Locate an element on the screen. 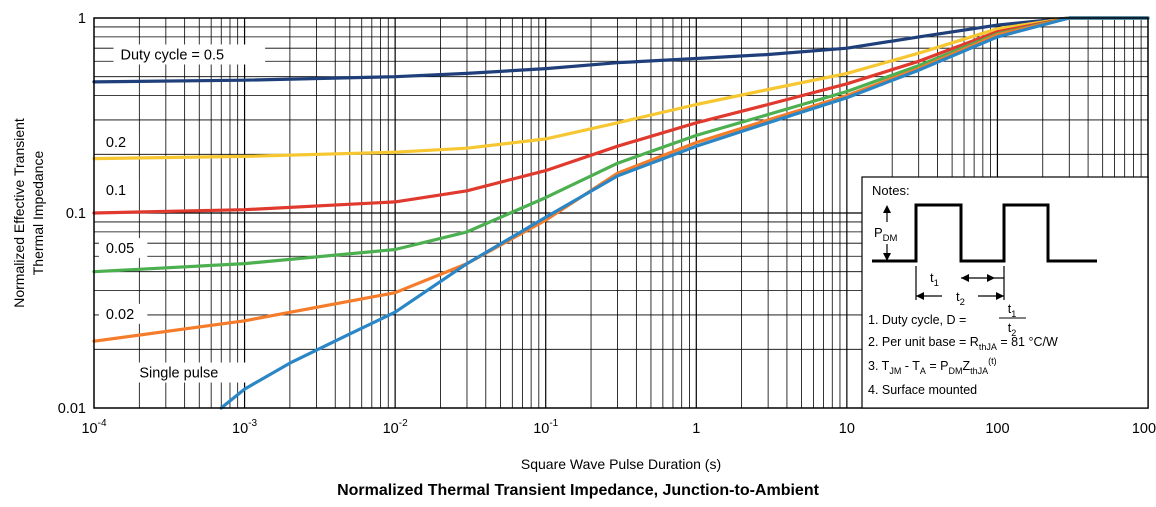 This screenshot has height=507, width=1156. note-4: 4. Surface mounted is located at coordinates (922, 390).